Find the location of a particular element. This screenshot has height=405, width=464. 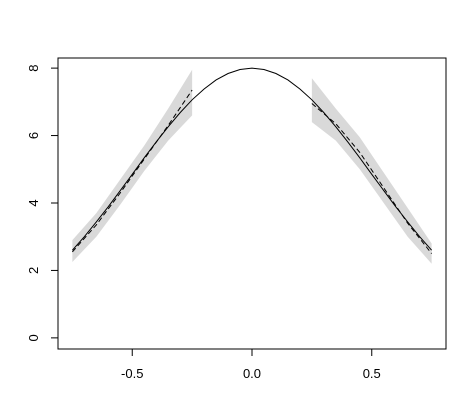

y-tick-label: 6 is located at coordinates (33, 135).